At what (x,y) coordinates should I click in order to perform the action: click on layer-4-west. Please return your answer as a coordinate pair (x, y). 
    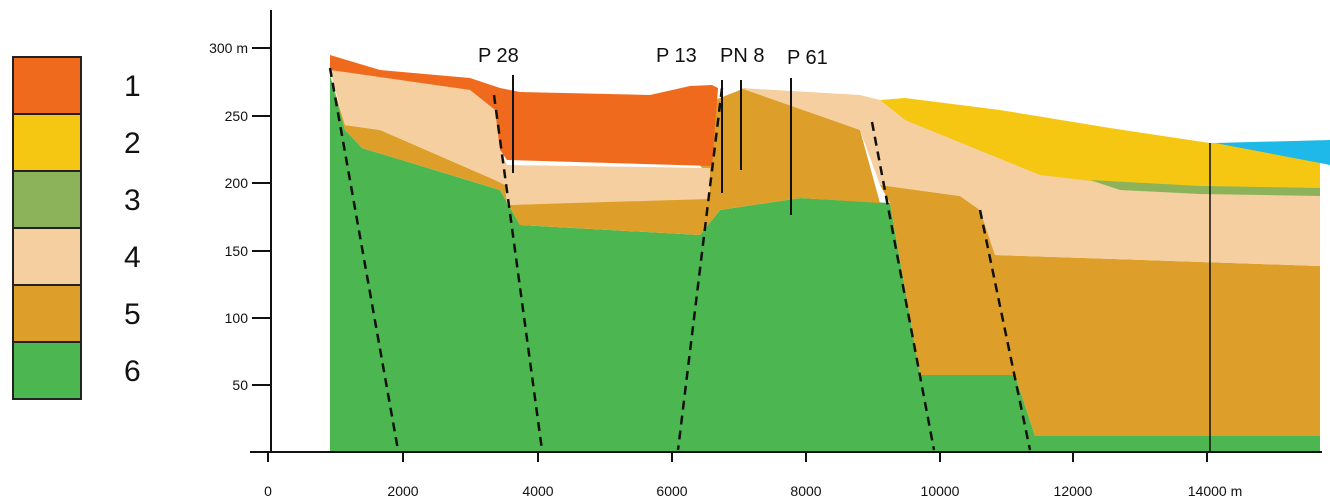
    Looking at the image, I should click on (520, 137).